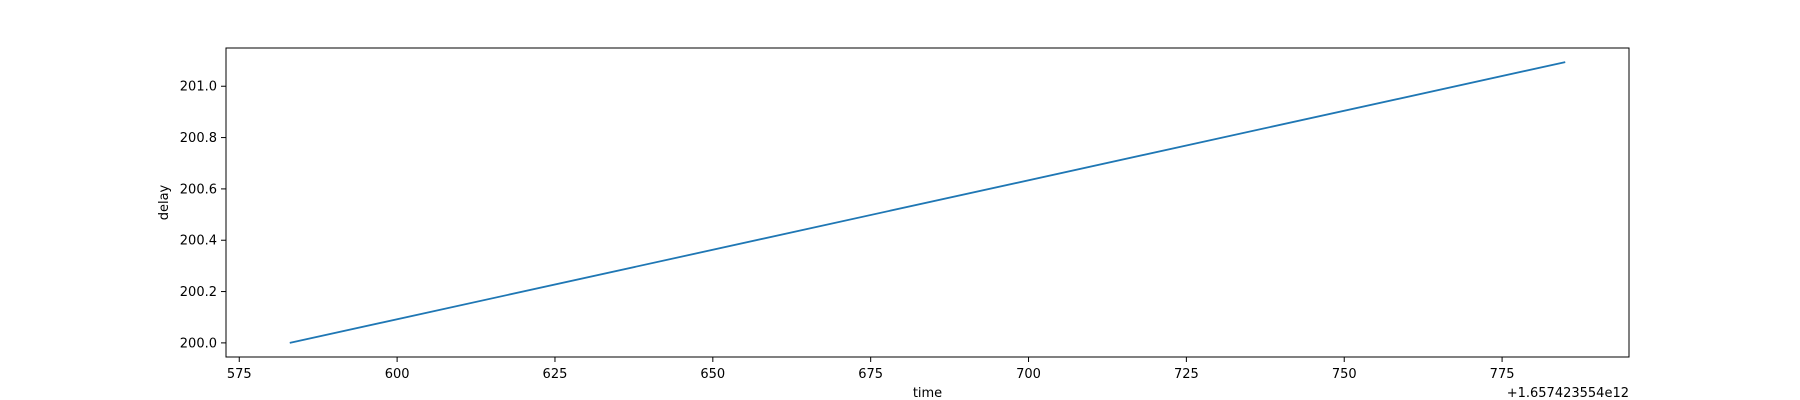 Image resolution: width=1800 pixels, height=400 pixels. What do you see at coordinates (1028, 374) in the screenshot?
I see `x-tick-label: 700` at bounding box center [1028, 374].